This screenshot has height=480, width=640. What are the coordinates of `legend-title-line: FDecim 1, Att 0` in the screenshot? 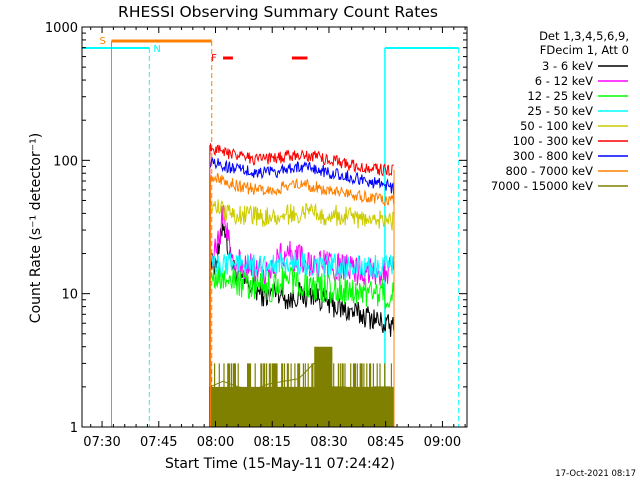 It's located at (584, 50).